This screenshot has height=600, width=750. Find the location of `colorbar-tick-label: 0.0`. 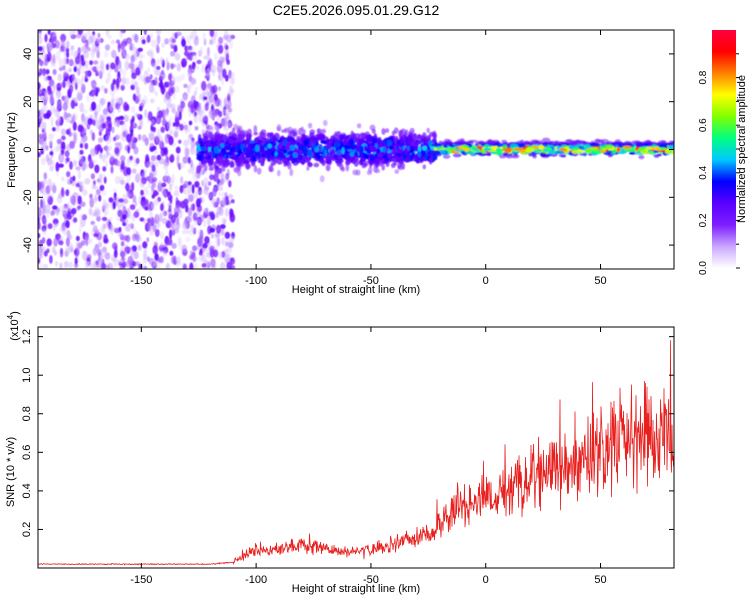

colorbar-tick-label: 0.0 is located at coordinates (703, 268).